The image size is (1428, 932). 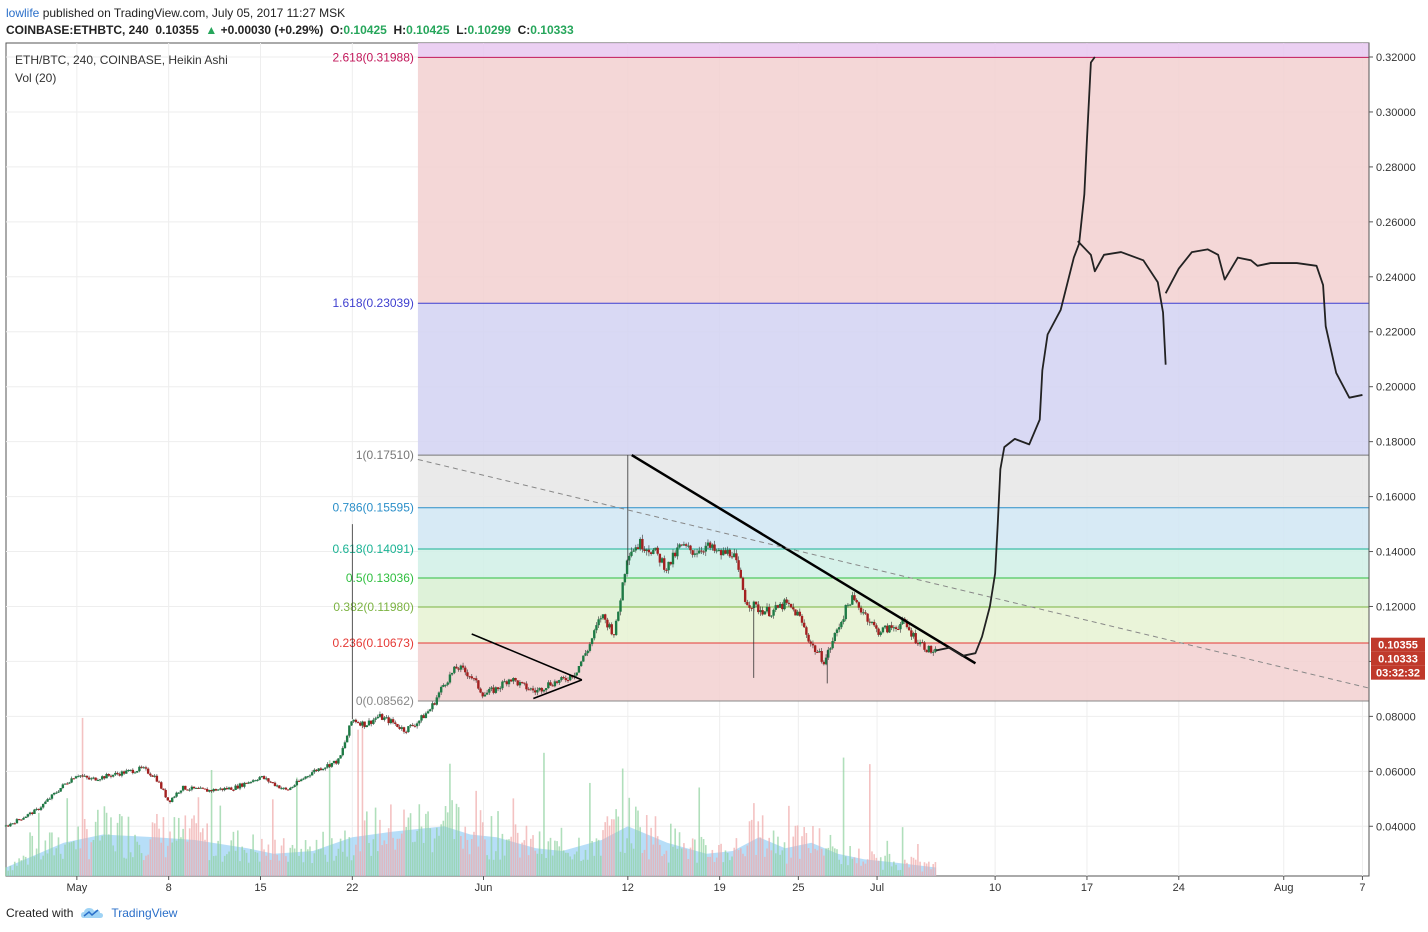 I want to click on price-tick-label: 0.04000, so click(x=1396, y=827).